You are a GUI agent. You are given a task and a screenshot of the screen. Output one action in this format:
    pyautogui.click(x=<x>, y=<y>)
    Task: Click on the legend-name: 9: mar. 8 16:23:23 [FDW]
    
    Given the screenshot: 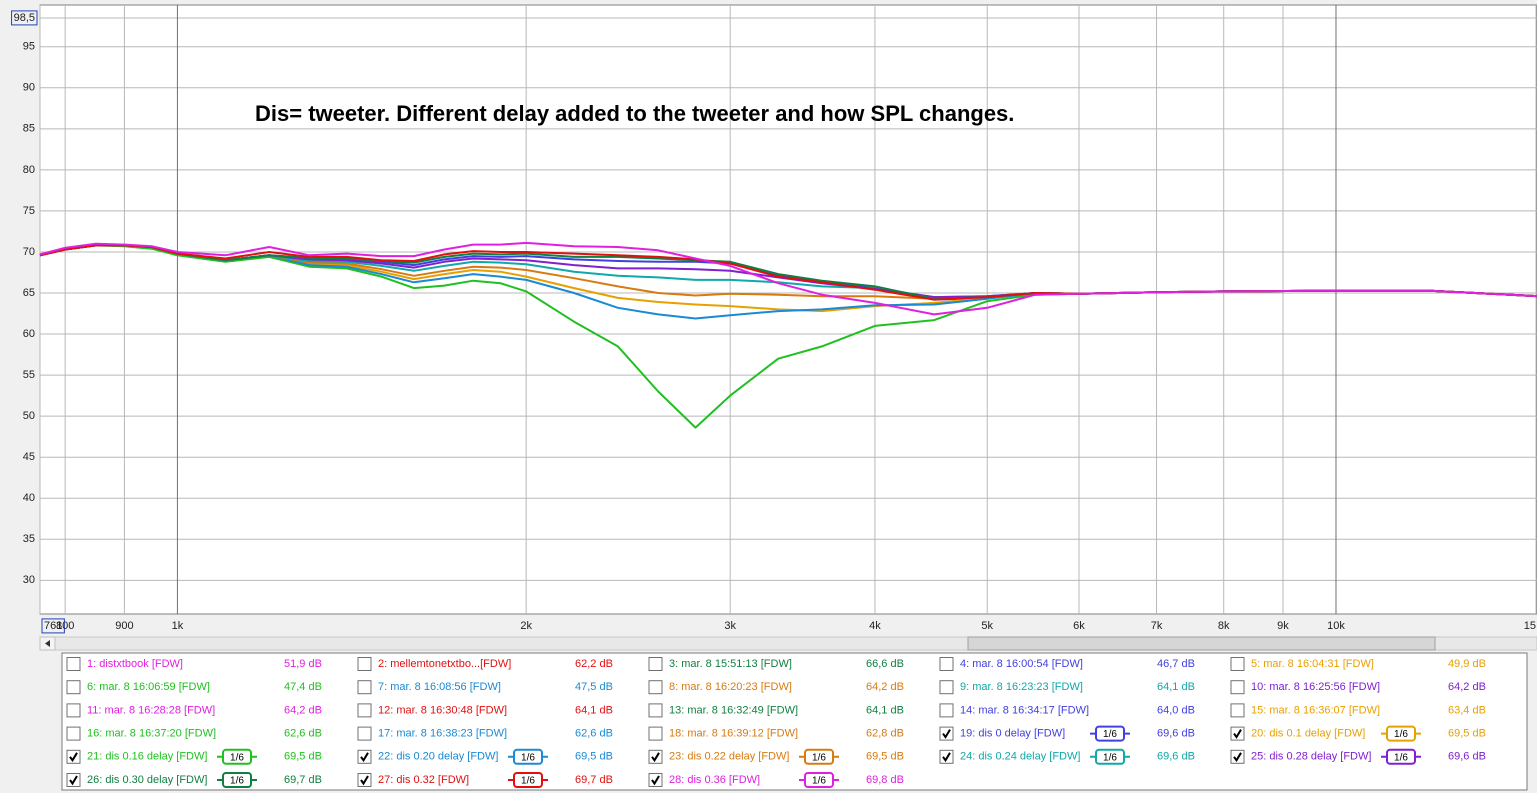 What is the action you would take?
    pyautogui.click(x=1021, y=687)
    